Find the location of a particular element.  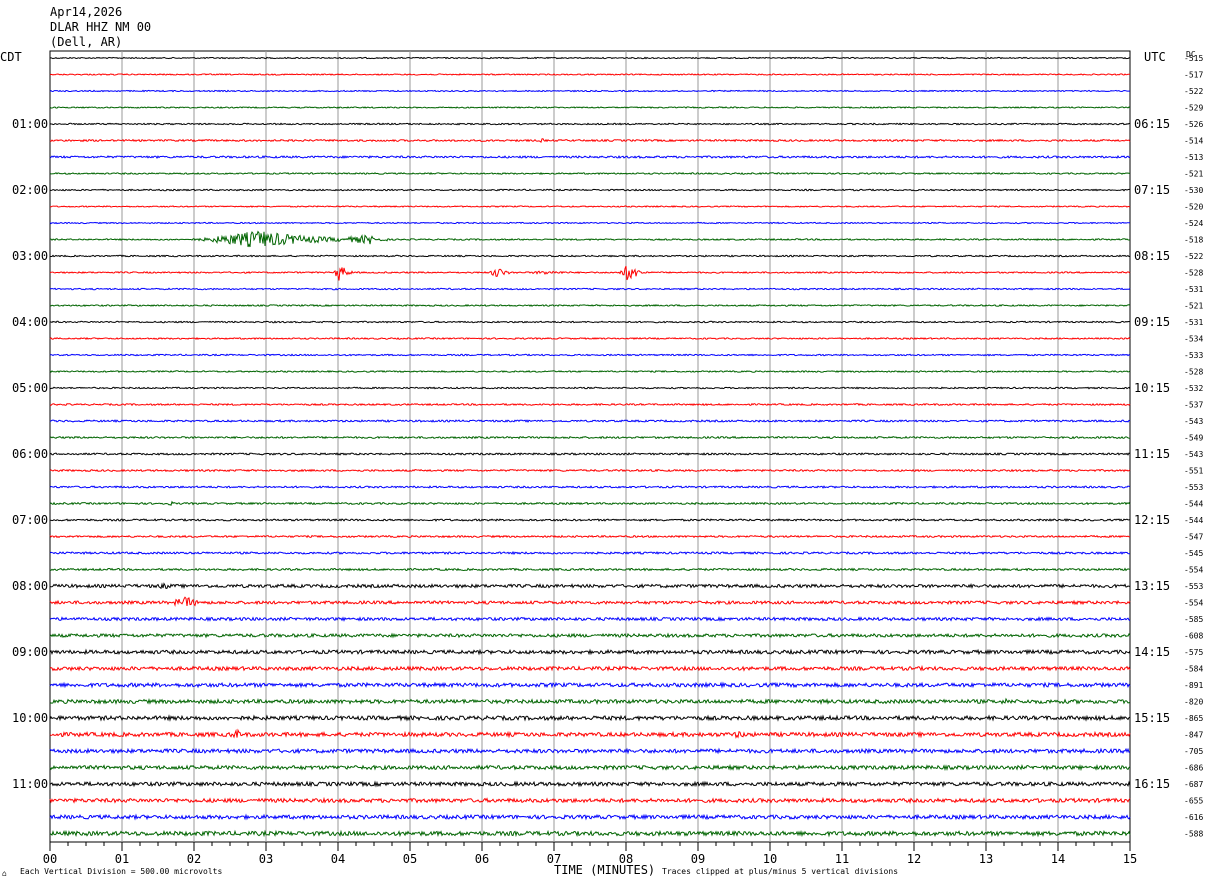

utc-label: 12:15 is located at coordinates (1152, 520).